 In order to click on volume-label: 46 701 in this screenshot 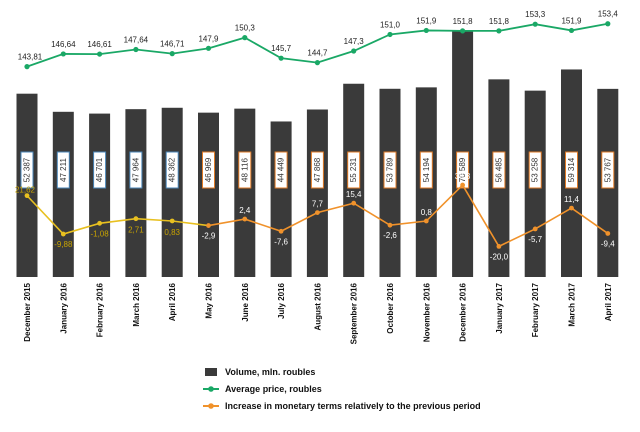, I will do `click(99, 169)`.